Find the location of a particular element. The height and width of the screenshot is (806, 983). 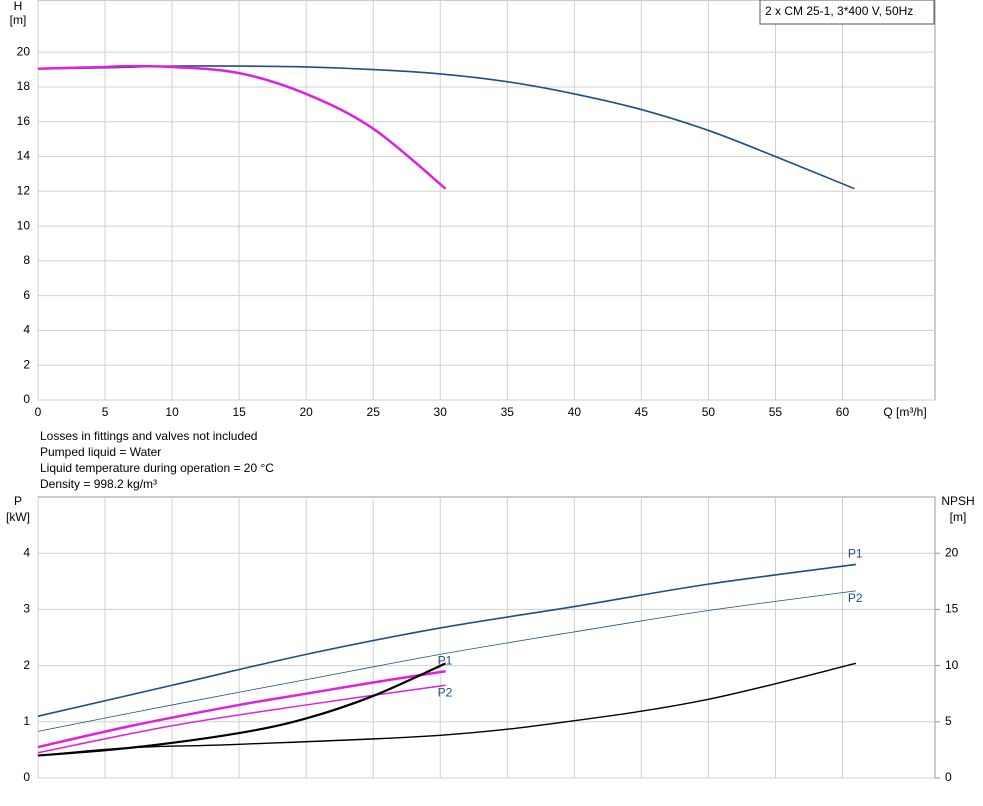

y2-tick-label: 5 is located at coordinates (948, 721).